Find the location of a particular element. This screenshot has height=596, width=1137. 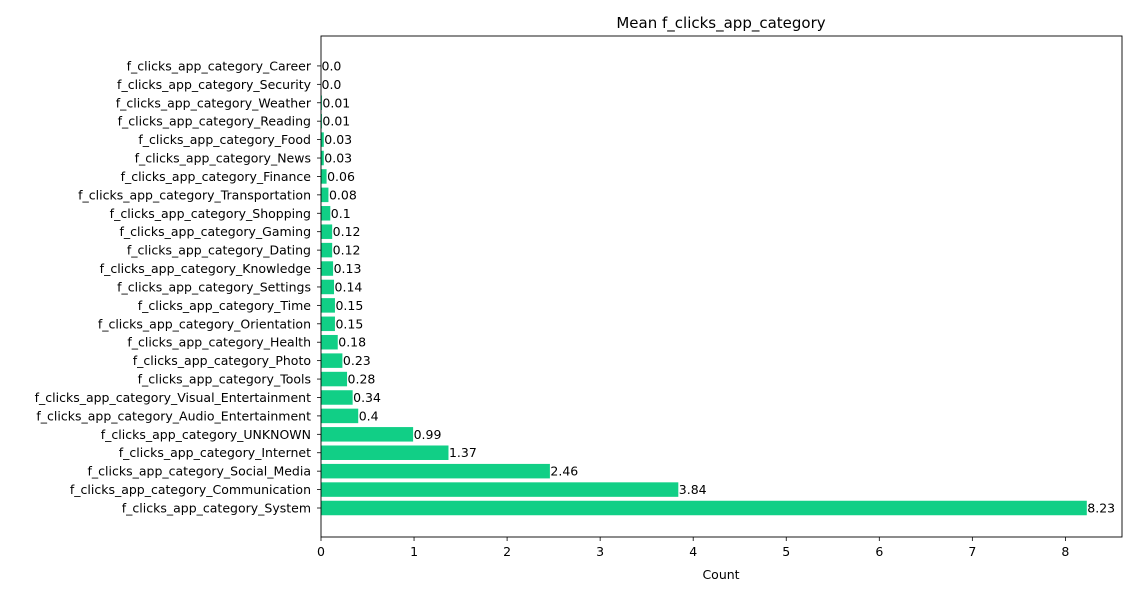

y-tick-label: f_clicks_app_category_Security is located at coordinates (214, 84).